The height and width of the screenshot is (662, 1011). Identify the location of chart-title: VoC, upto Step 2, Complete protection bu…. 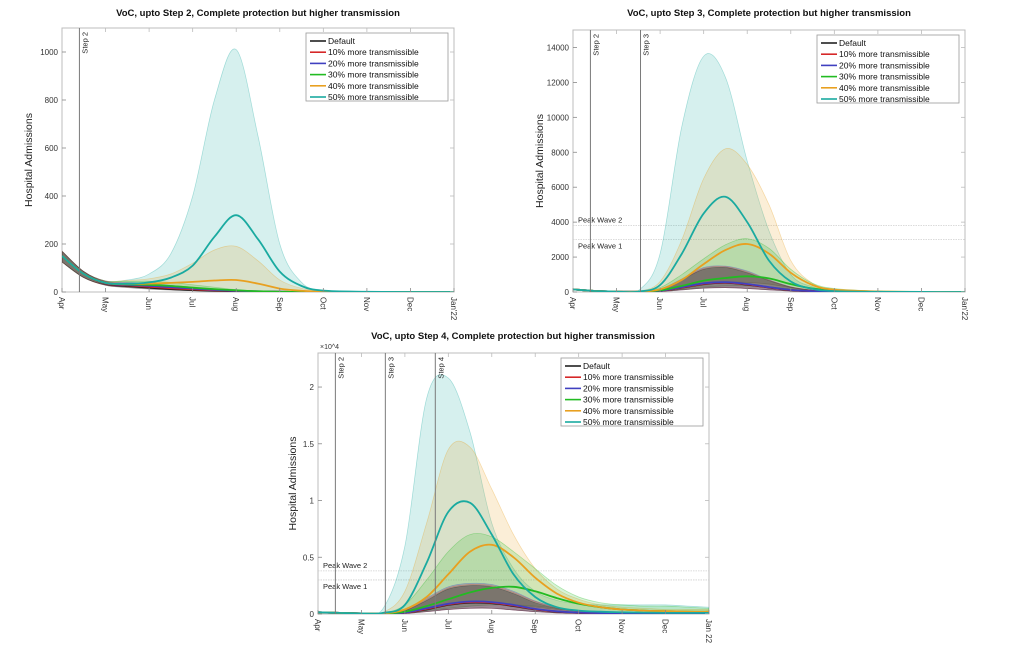
(258, 13).